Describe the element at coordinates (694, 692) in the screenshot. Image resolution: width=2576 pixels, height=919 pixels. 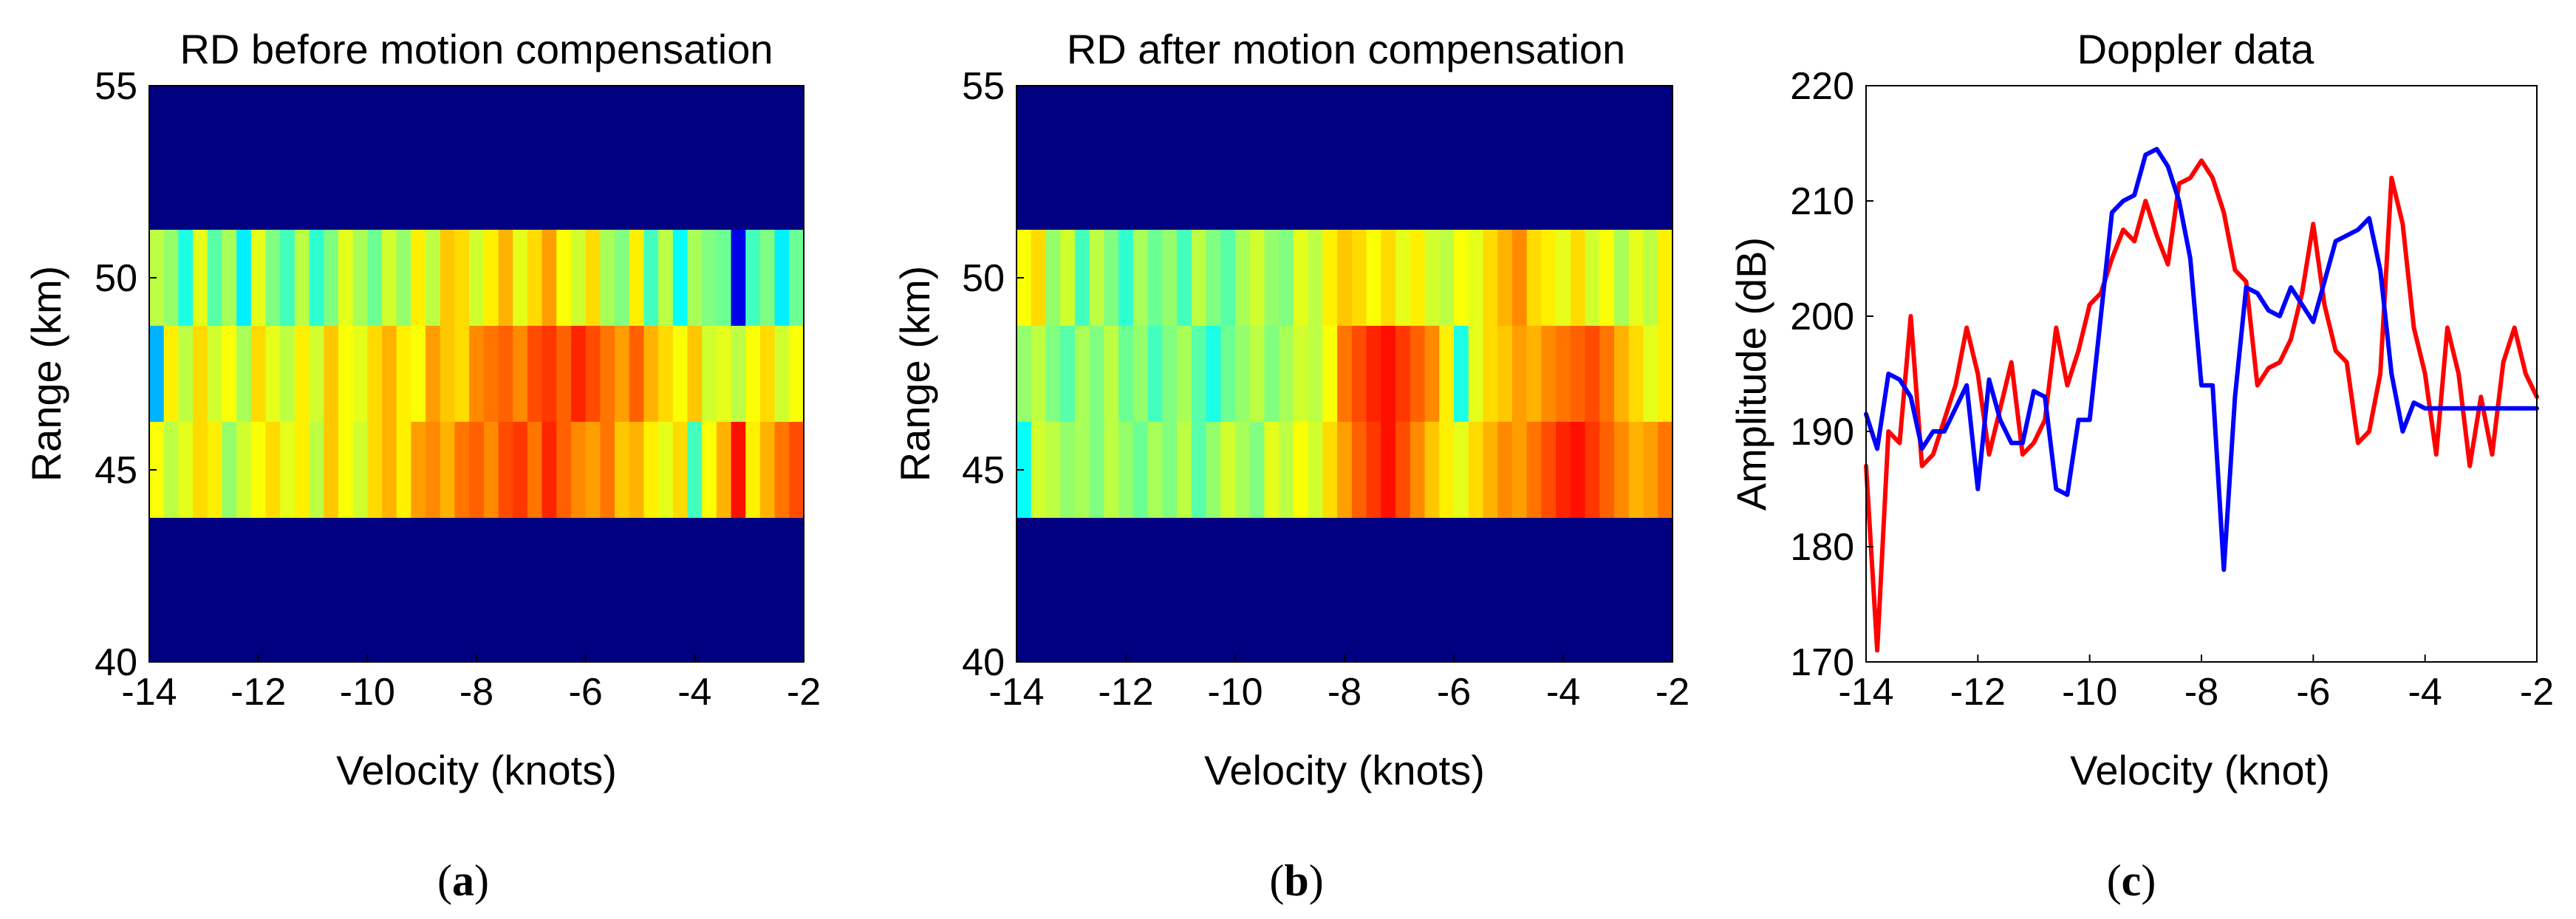
I see `panel-a-xtick-label: -4` at that location.